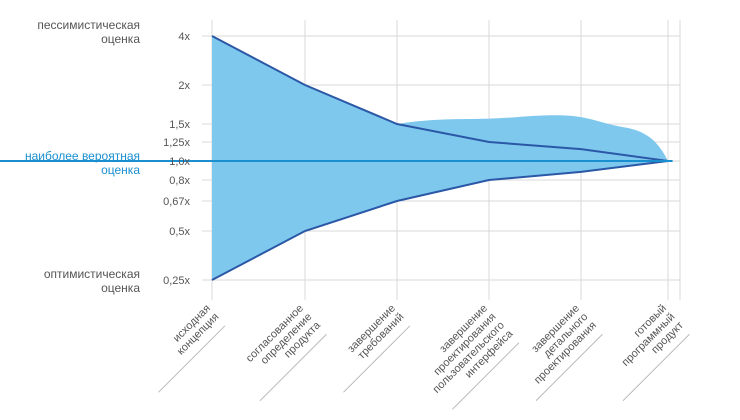 The width and height of the screenshot is (740, 420). What do you see at coordinates (184, 86) in the screenshot?
I see `y-tick-label: 2x` at bounding box center [184, 86].